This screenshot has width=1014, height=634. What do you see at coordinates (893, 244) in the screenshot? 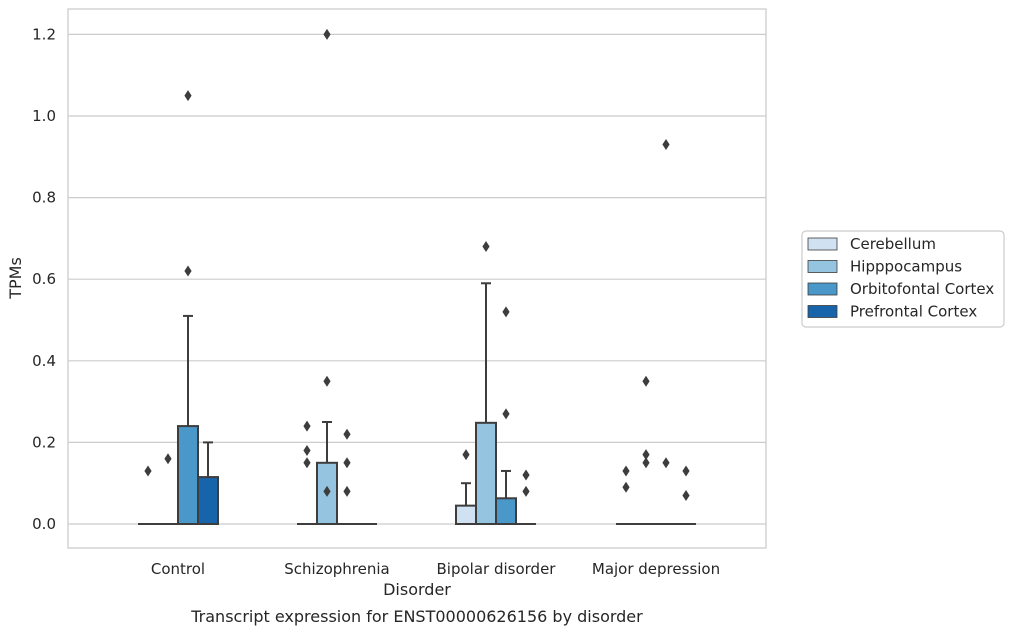
I see `legend-label: Cerebellum` at bounding box center [893, 244].